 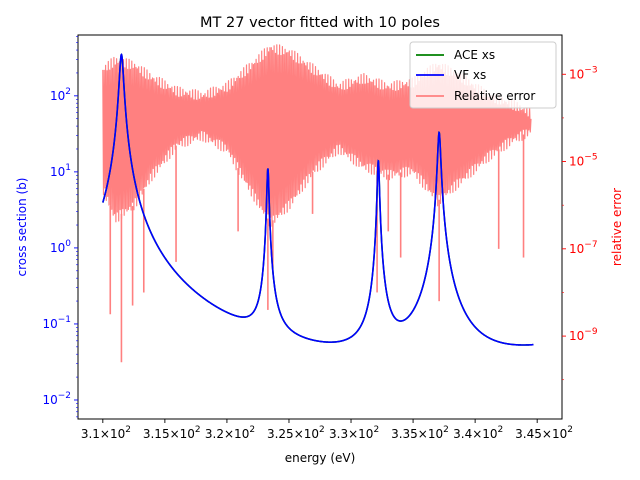 I want to click on left-y-tick-label: 10⁻¹, so click(x=56, y=323).